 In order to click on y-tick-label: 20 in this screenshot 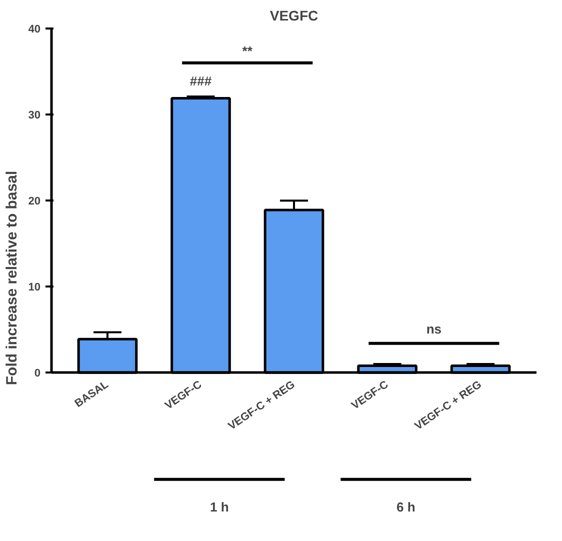, I will do `click(34, 202)`.